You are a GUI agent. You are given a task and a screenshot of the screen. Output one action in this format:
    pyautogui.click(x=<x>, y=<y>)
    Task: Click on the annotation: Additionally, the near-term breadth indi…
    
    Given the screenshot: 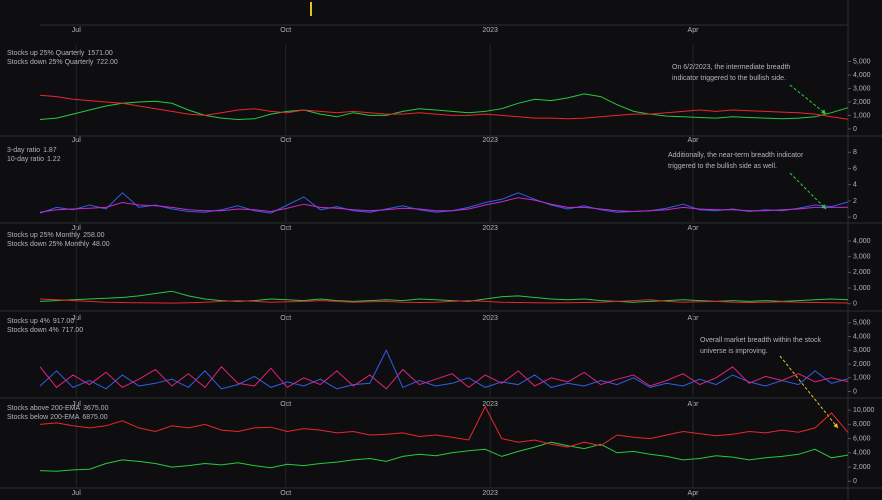 What is the action you would take?
    pyautogui.click(x=736, y=155)
    